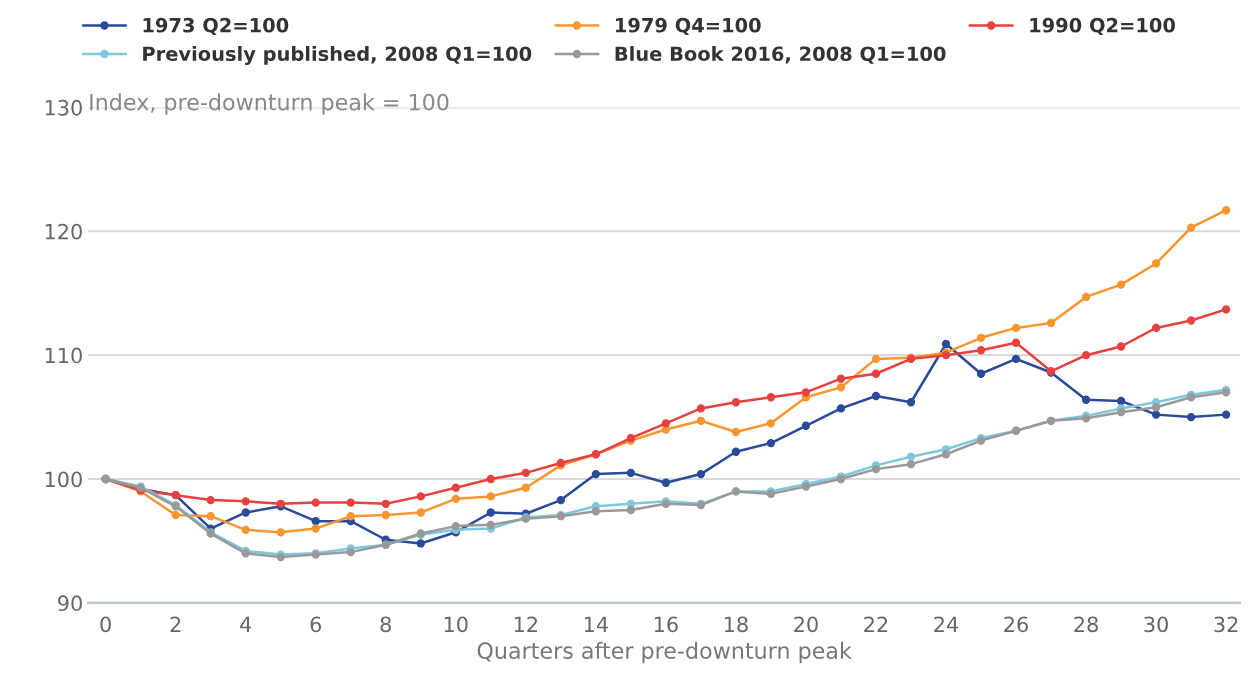 The width and height of the screenshot is (1259, 693). I want to click on legend-label: 1979 Q4=100, so click(688, 26).